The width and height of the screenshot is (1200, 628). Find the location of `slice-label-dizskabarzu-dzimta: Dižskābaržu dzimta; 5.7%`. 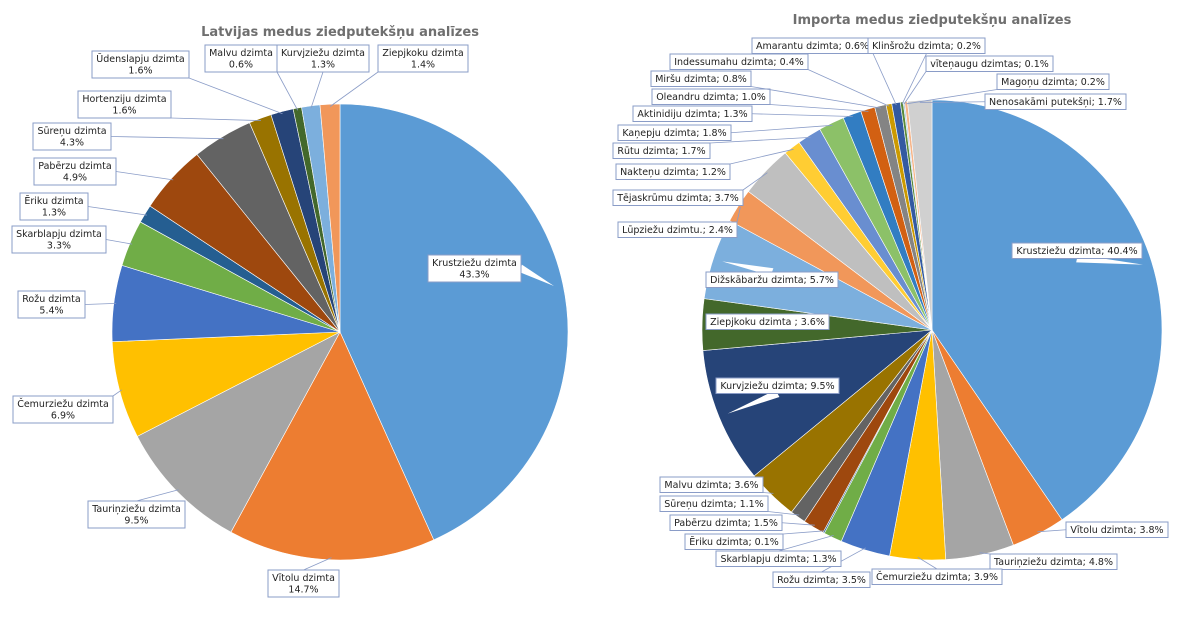

slice-label-dizskabarzu-dzimta: Dižskābaržu dzimta; 5.7% is located at coordinates (772, 274).